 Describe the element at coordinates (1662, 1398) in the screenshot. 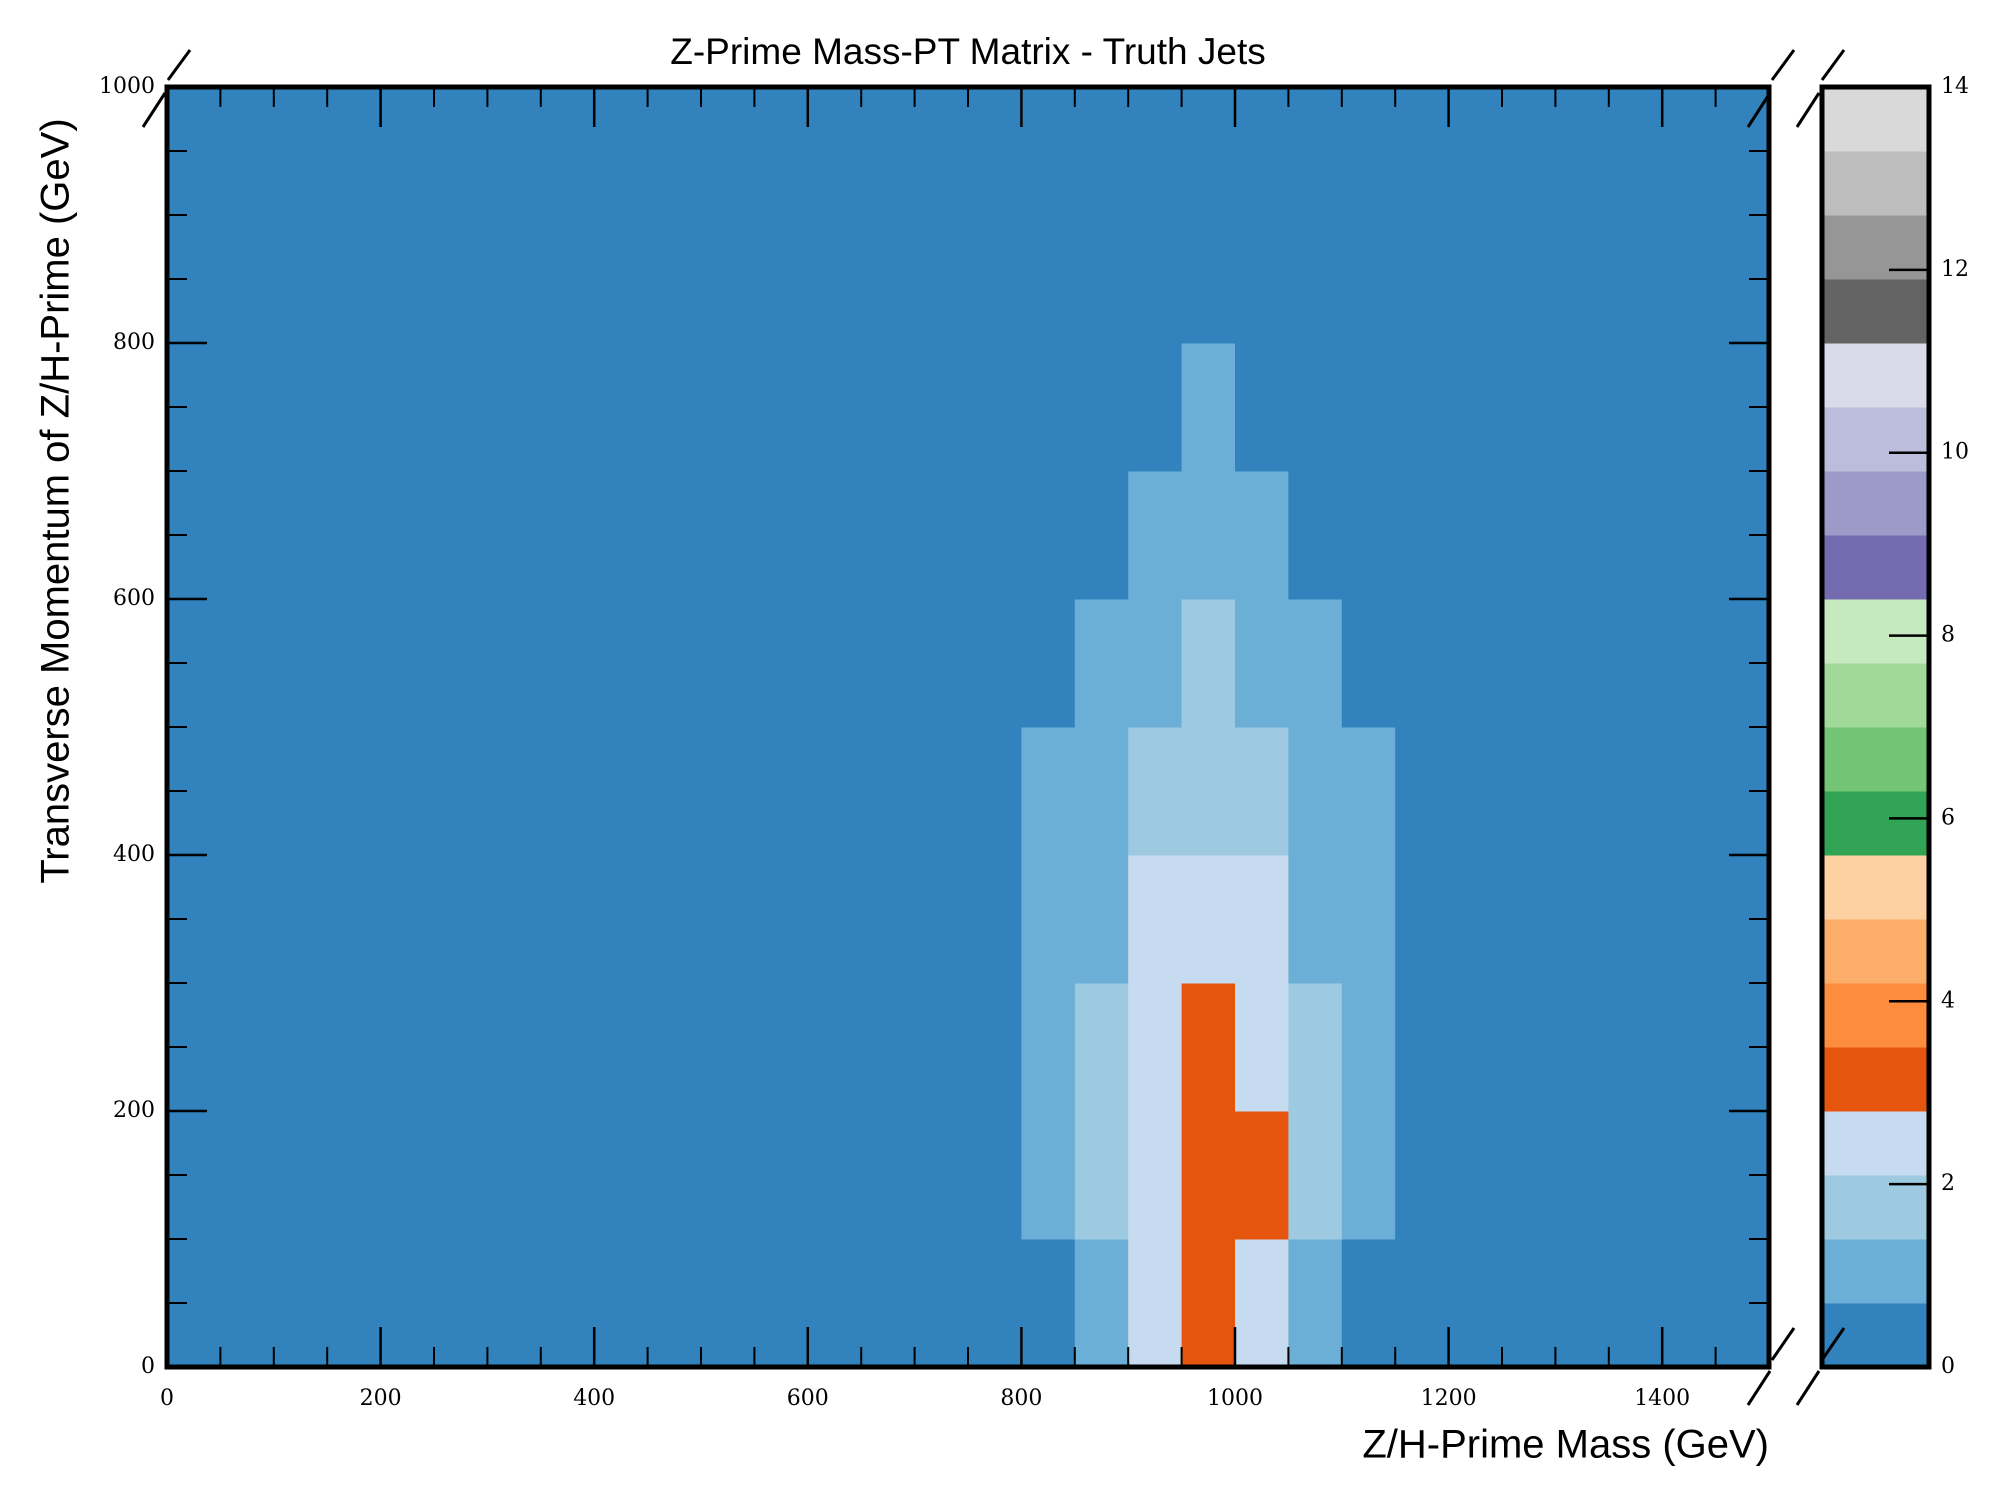

I see `x-tick-label: 1400` at that location.